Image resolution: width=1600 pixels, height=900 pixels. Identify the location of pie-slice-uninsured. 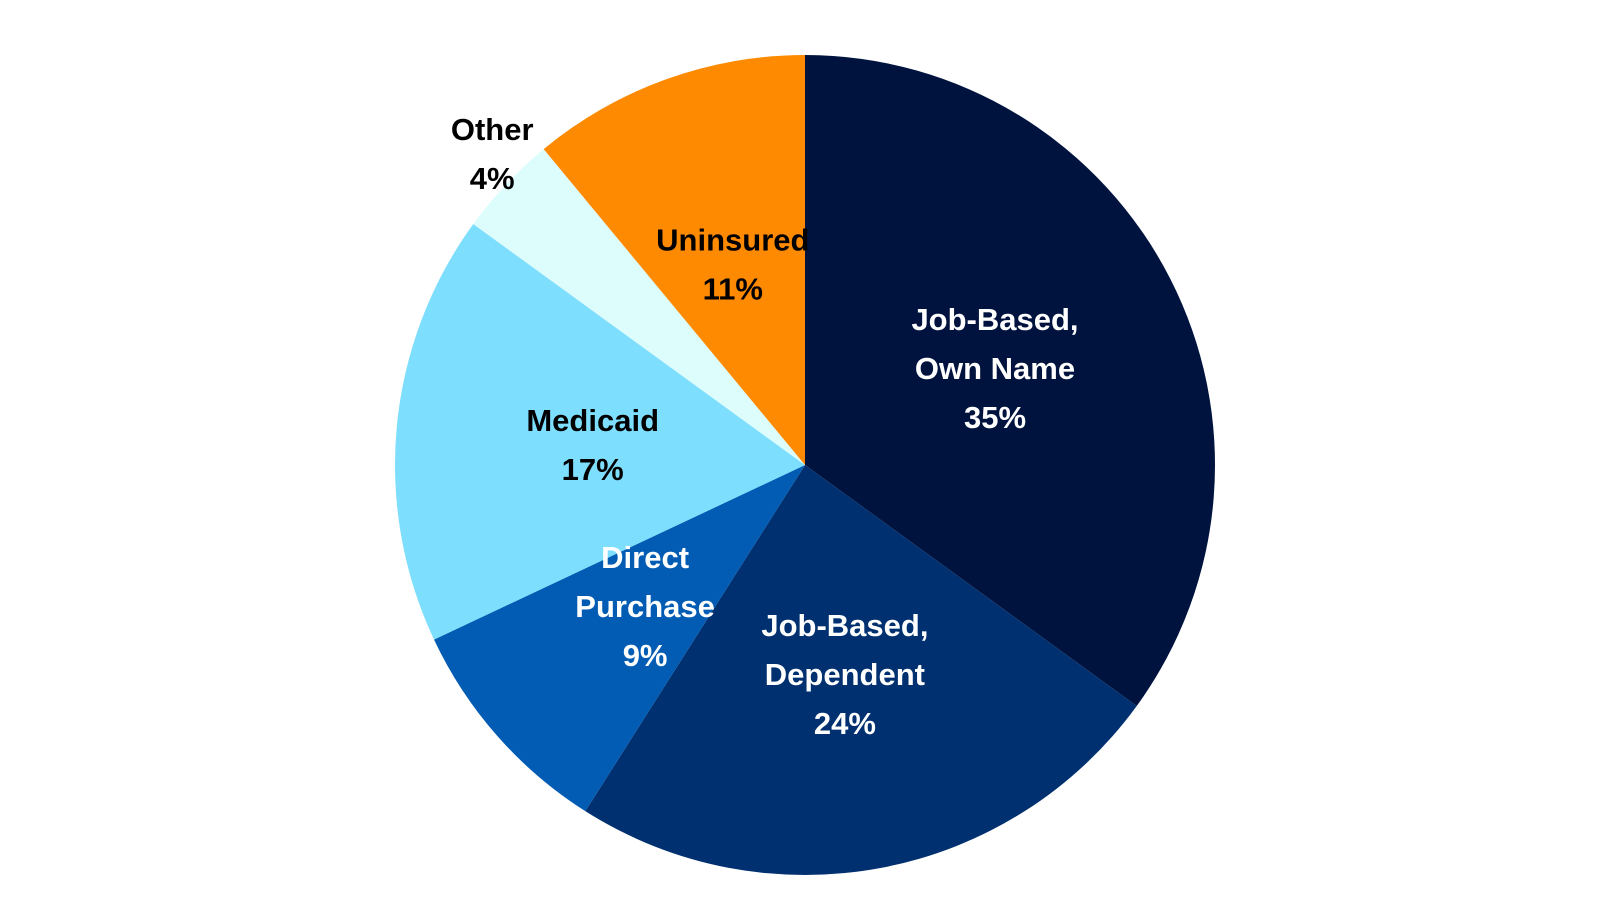
(674, 260).